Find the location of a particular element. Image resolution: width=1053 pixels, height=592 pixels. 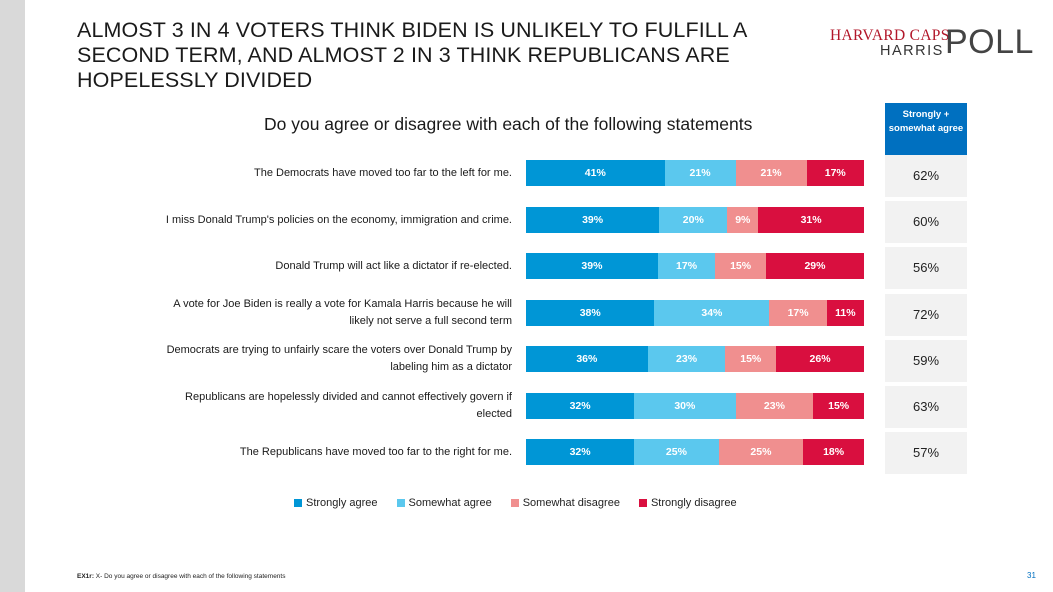

data-label: 38% is located at coordinates (590, 313).